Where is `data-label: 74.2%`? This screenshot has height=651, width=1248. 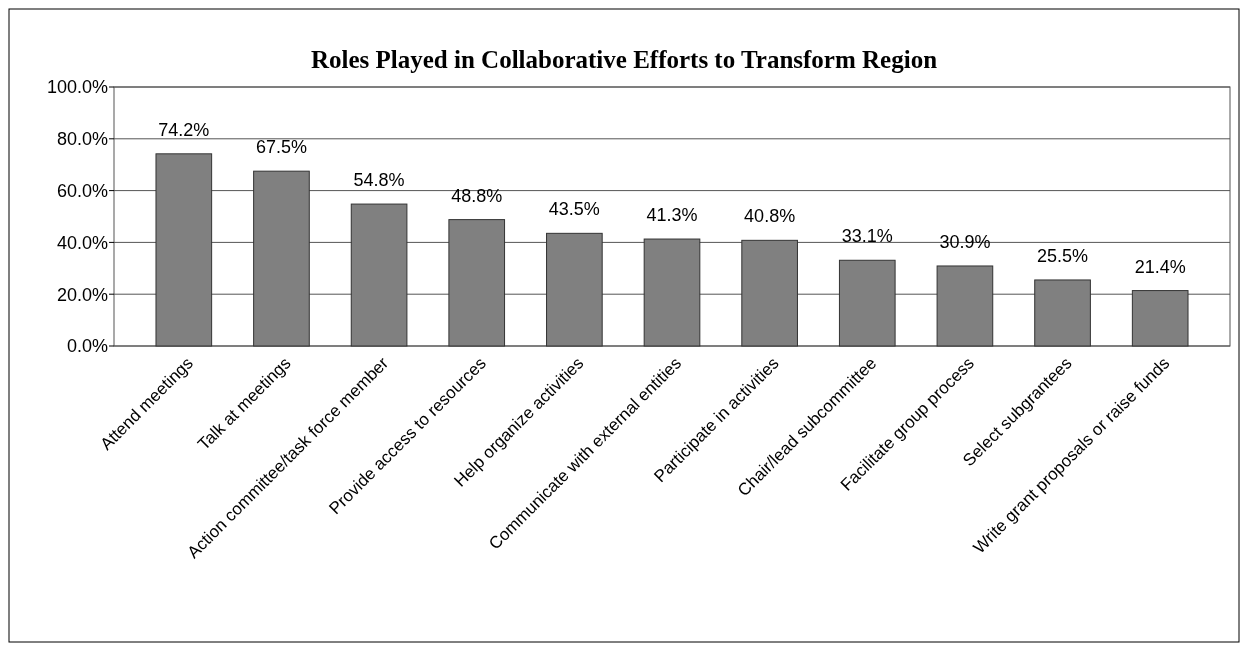
data-label: 74.2% is located at coordinates (184, 129).